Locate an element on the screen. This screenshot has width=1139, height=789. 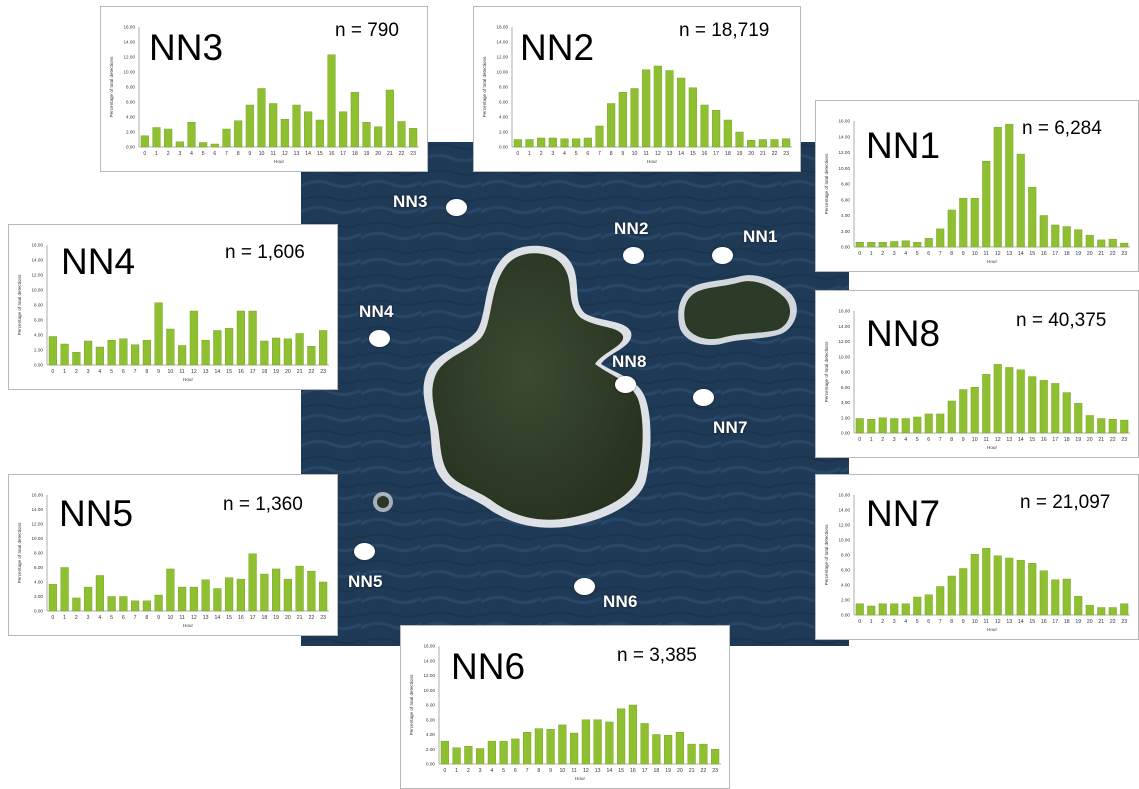
x-tick-label: 13 is located at coordinates (1009, 254).